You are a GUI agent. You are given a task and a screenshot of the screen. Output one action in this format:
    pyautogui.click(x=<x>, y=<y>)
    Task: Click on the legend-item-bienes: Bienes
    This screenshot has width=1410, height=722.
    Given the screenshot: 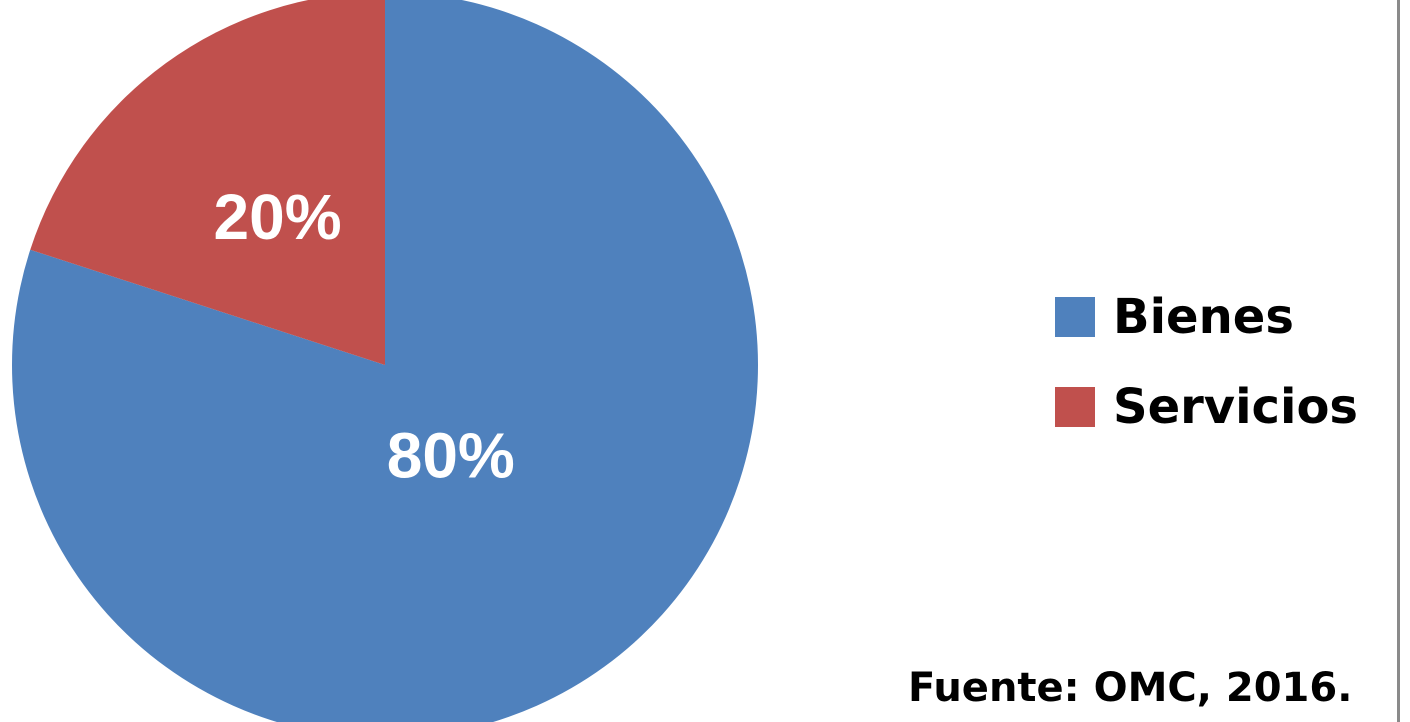 What is the action you would take?
    pyautogui.click(x=1206, y=317)
    